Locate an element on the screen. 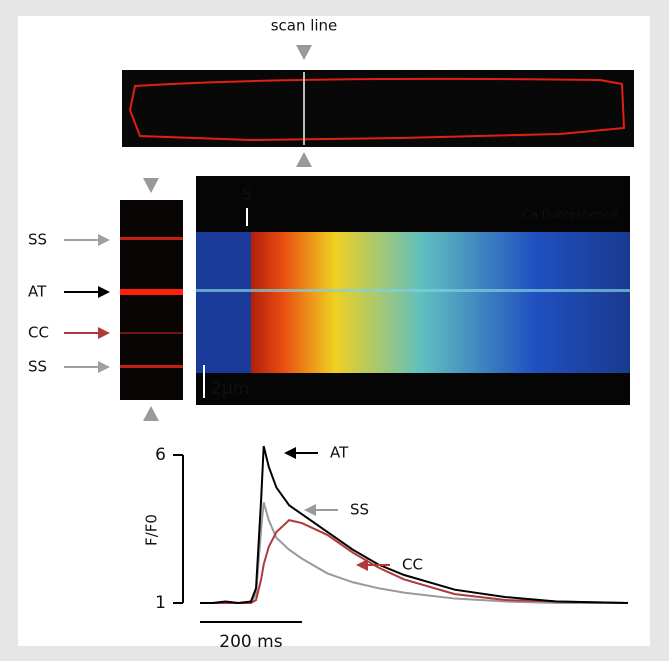 This screenshot has width=669, height=661. calcium-wave is located at coordinates (440, 302).